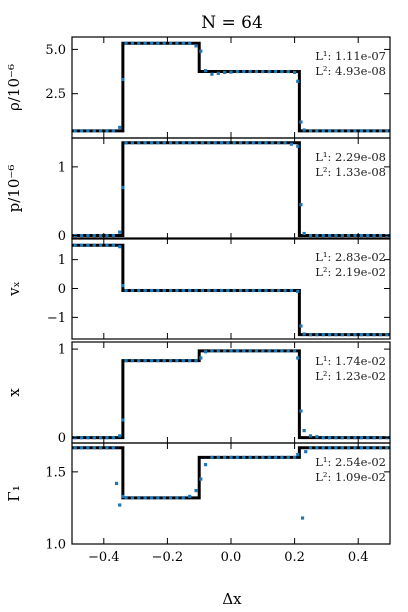 The height and width of the screenshot is (612, 408). What do you see at coordinates (56, 318) in the screenshot?
I see `y-tick-label: −1` at bounding box center [56, 318].